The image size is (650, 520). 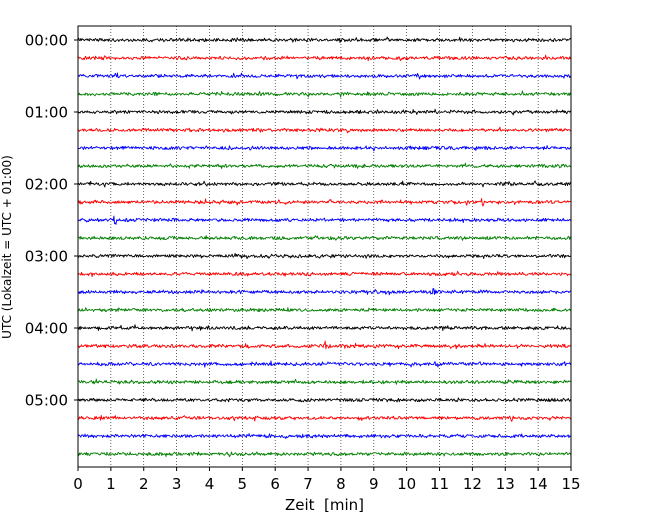 I want to click on x-tick-label: 12, so click(x=472, y=484).